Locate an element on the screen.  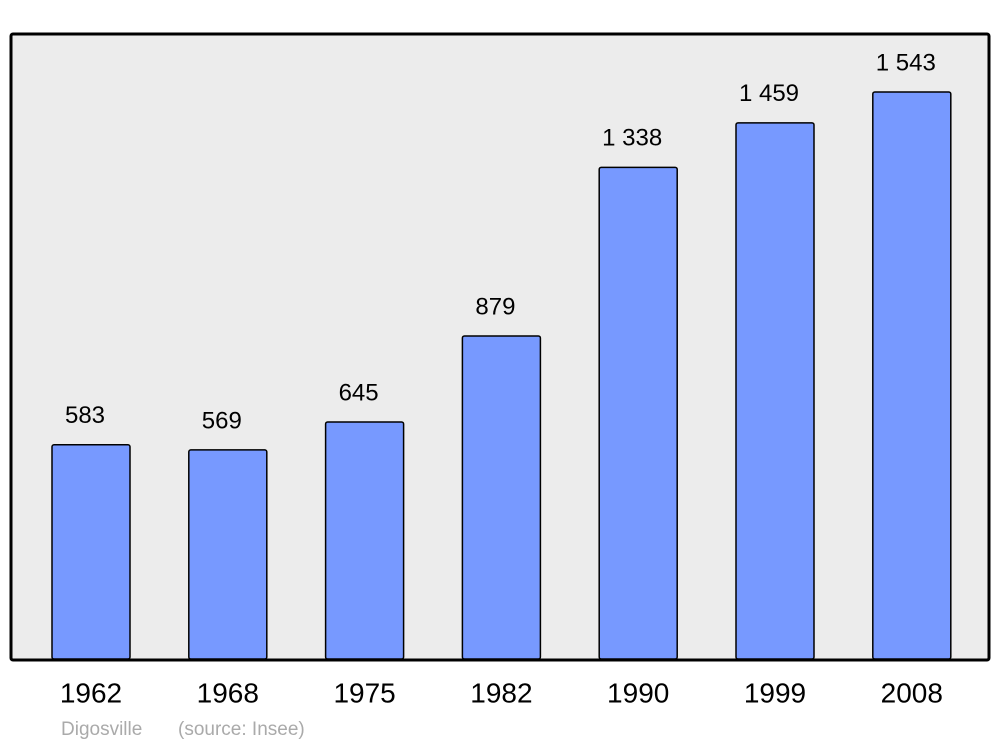
x-tick-label: 1990 is located at coordinates (638, 692).